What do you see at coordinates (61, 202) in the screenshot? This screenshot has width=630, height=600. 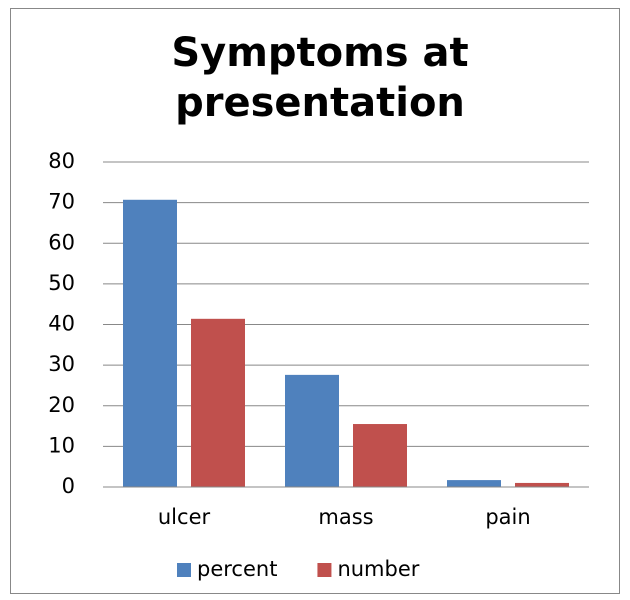 I see `y-tick-label: 70` at bounding box center [61, 202].